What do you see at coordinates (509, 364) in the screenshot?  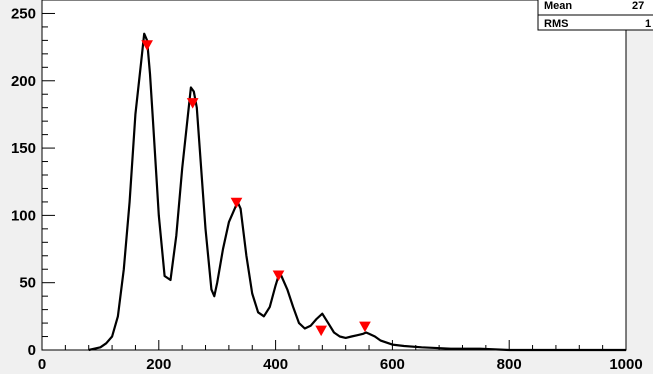 I see `x-tick-label: 800` at bounding box center [509, 364].